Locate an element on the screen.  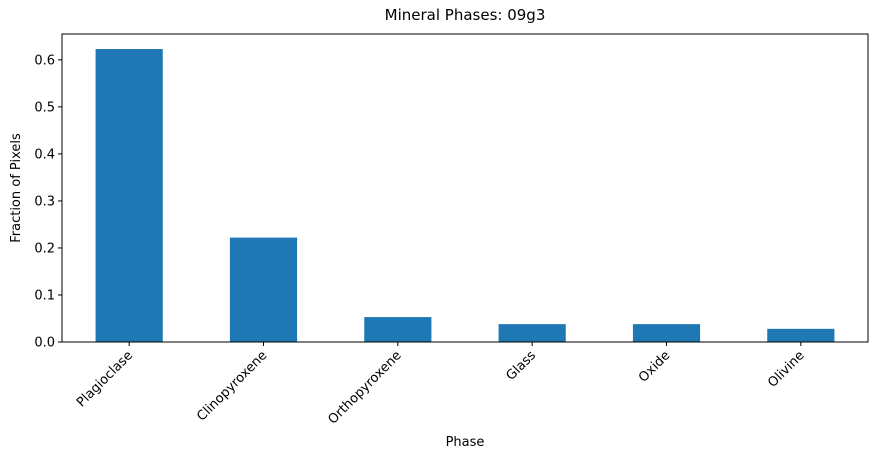
chart-title: Mineral Phases: 09g3 is located at coordinates (465, 15).